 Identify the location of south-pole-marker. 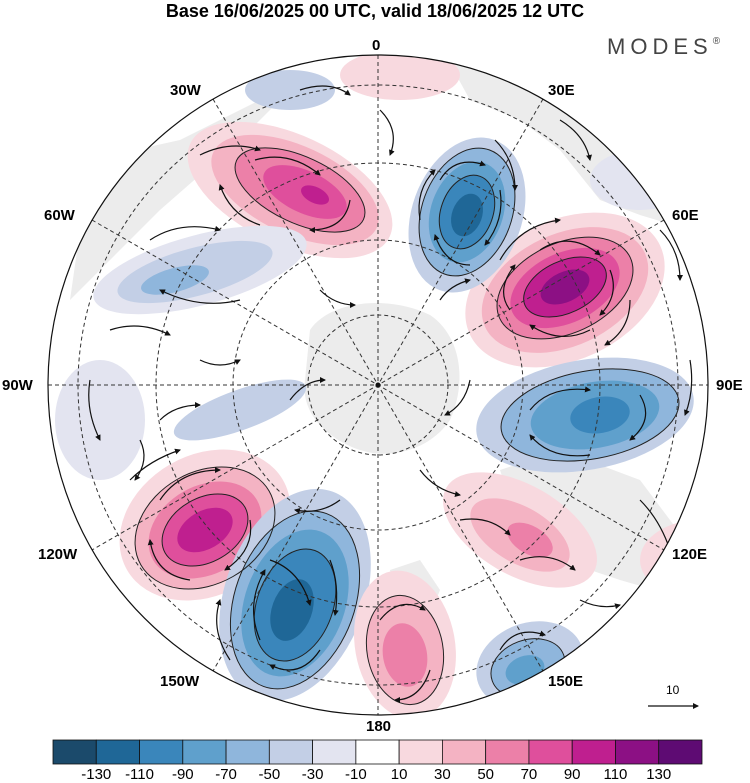
(378, 385).